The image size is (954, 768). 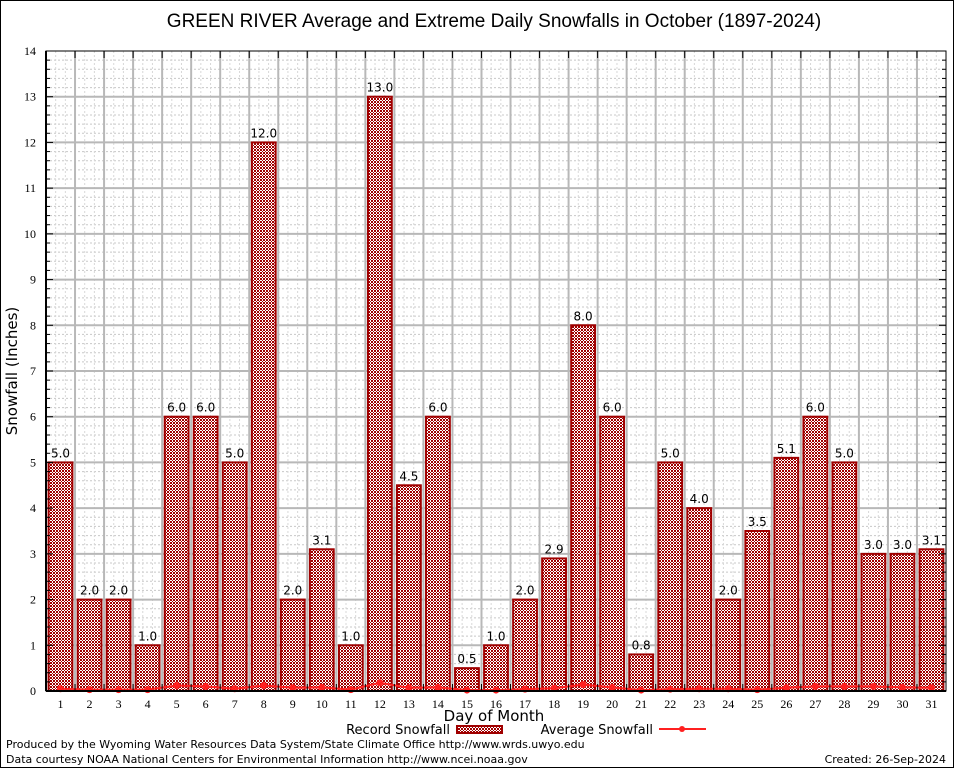 What do you see at coordinates (467, 704) in the screenshot?
I see `x-tick-label: 15` at bounding box center [467, 704].